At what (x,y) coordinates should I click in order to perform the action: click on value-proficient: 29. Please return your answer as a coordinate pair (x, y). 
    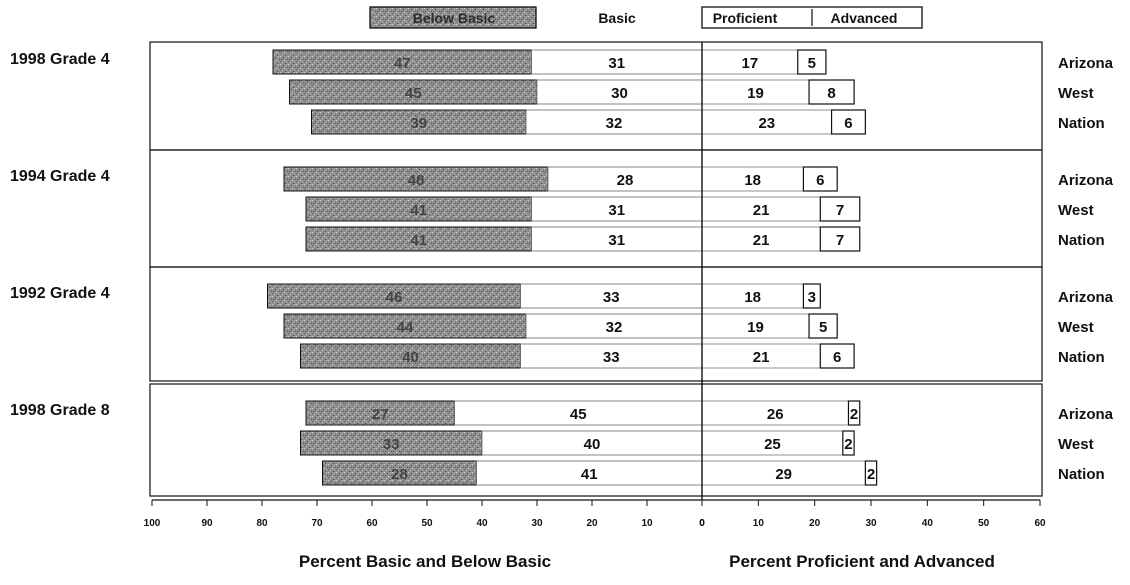
    Looking at the image, I should click on (783, 474).